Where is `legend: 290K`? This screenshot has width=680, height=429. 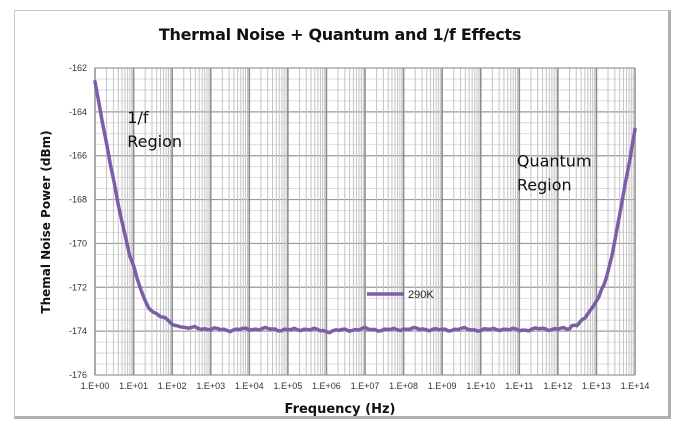
legend: 290K is located at coordinates (400, 295).